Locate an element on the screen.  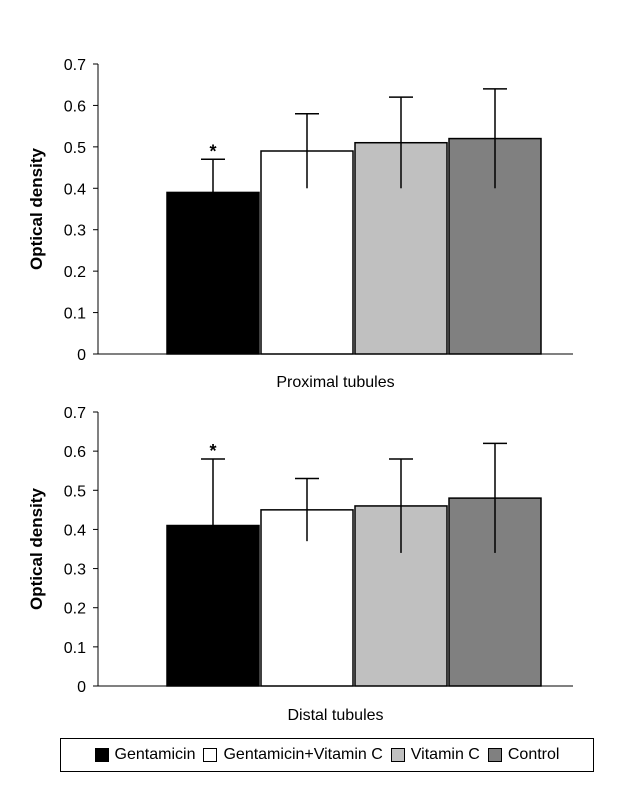
legend-item-gentamicin-vitamin-c: Gentamicin+Vitamin C is located at coordinates (293, 755).